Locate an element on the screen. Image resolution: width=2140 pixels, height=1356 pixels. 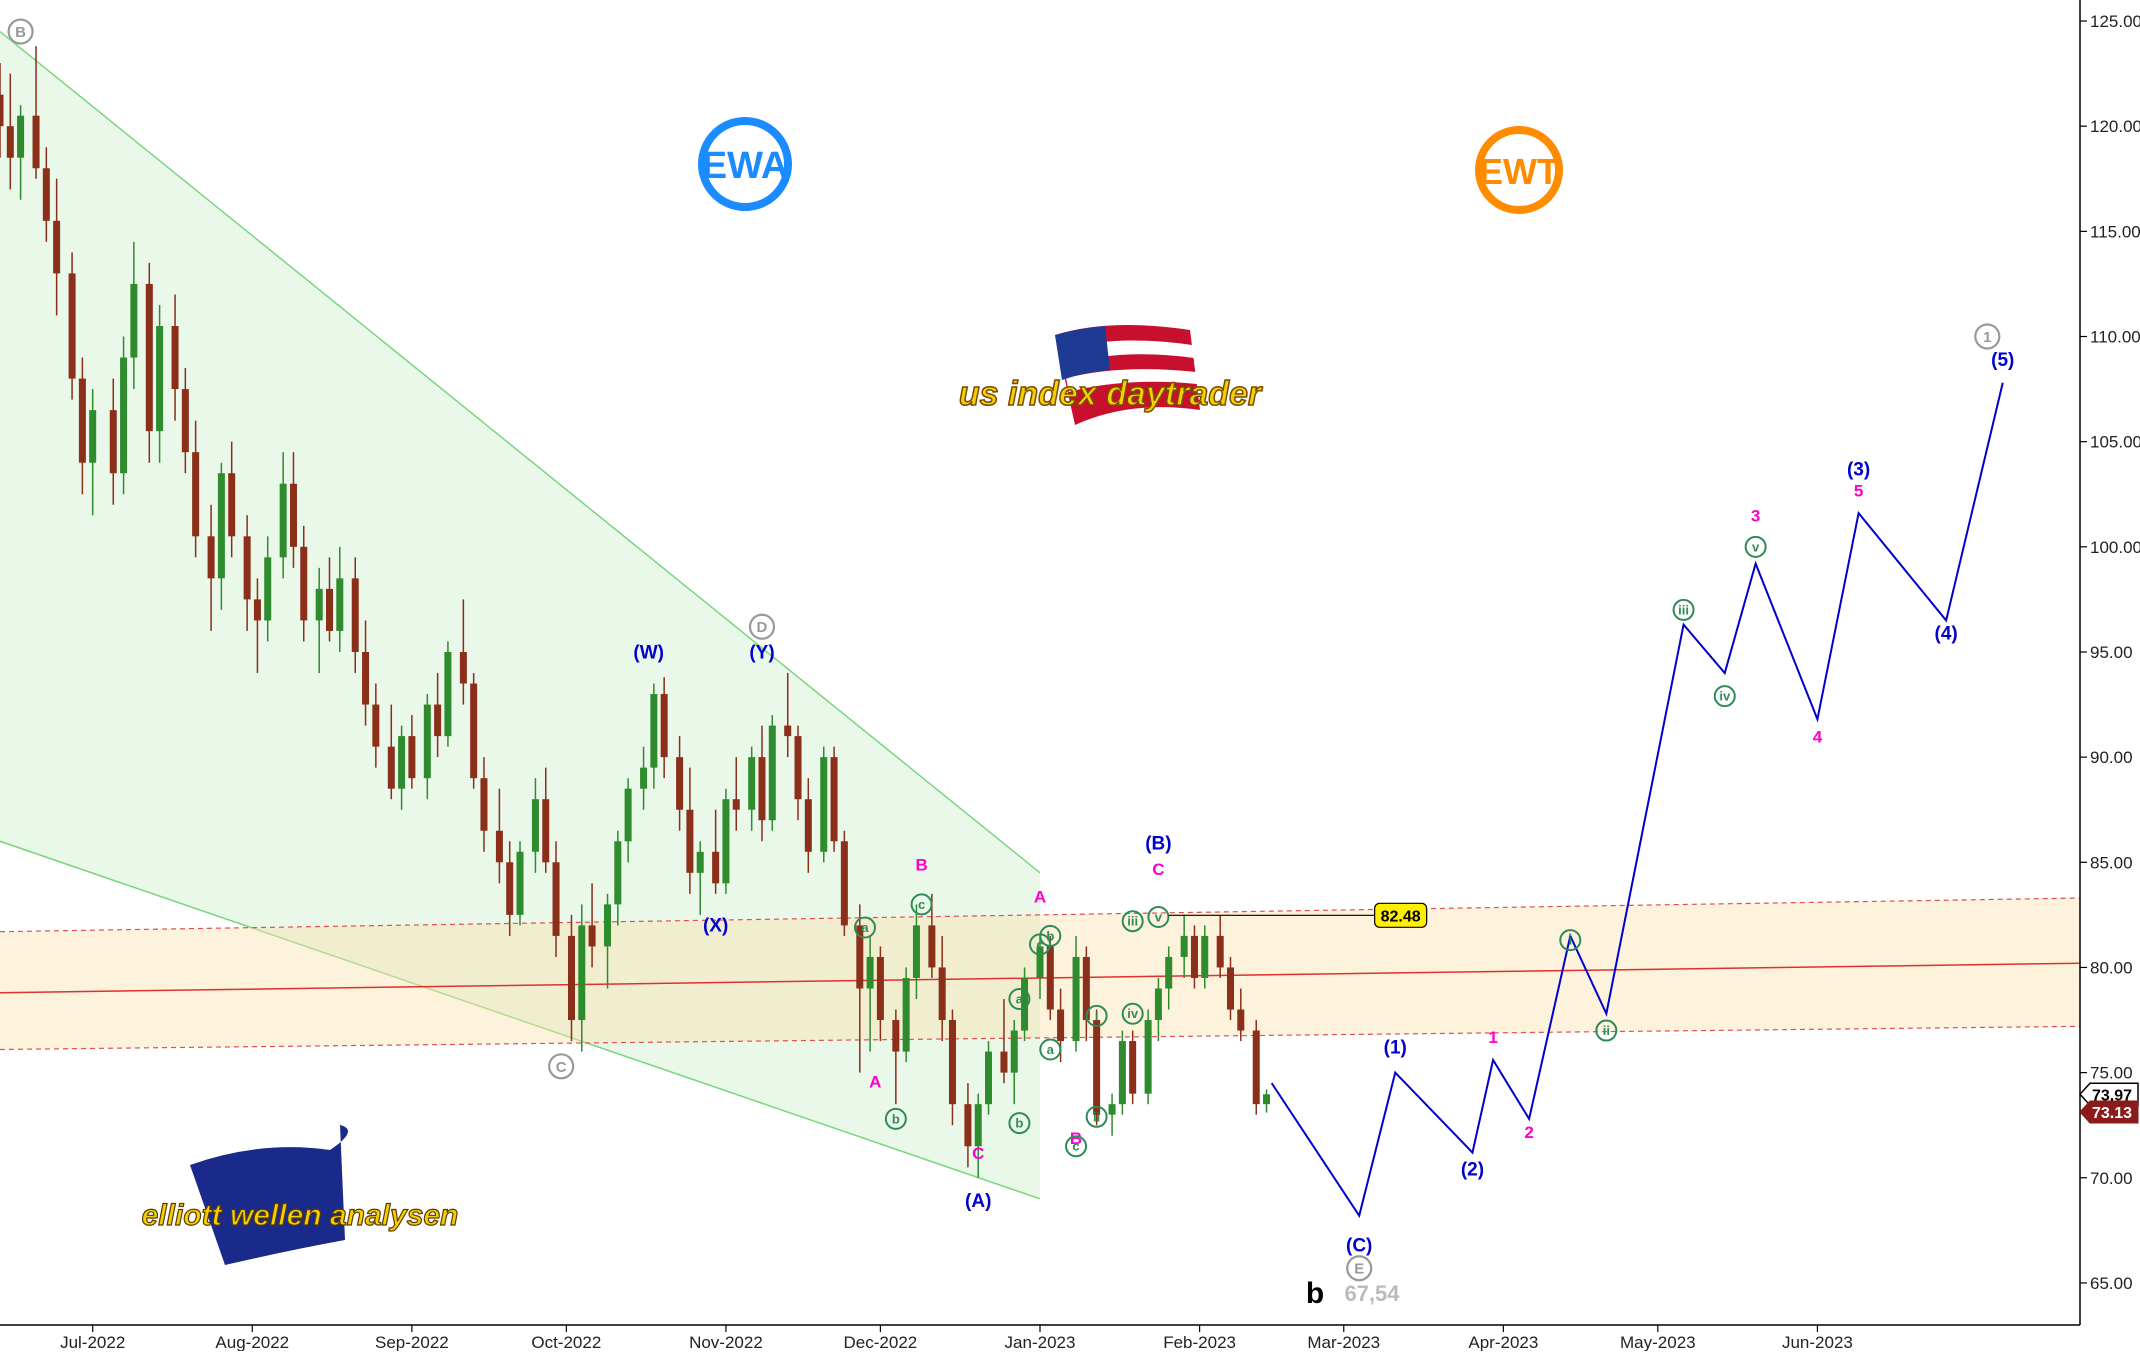
wave-label-magenta: 5 is located at coordinates (1858, 490).